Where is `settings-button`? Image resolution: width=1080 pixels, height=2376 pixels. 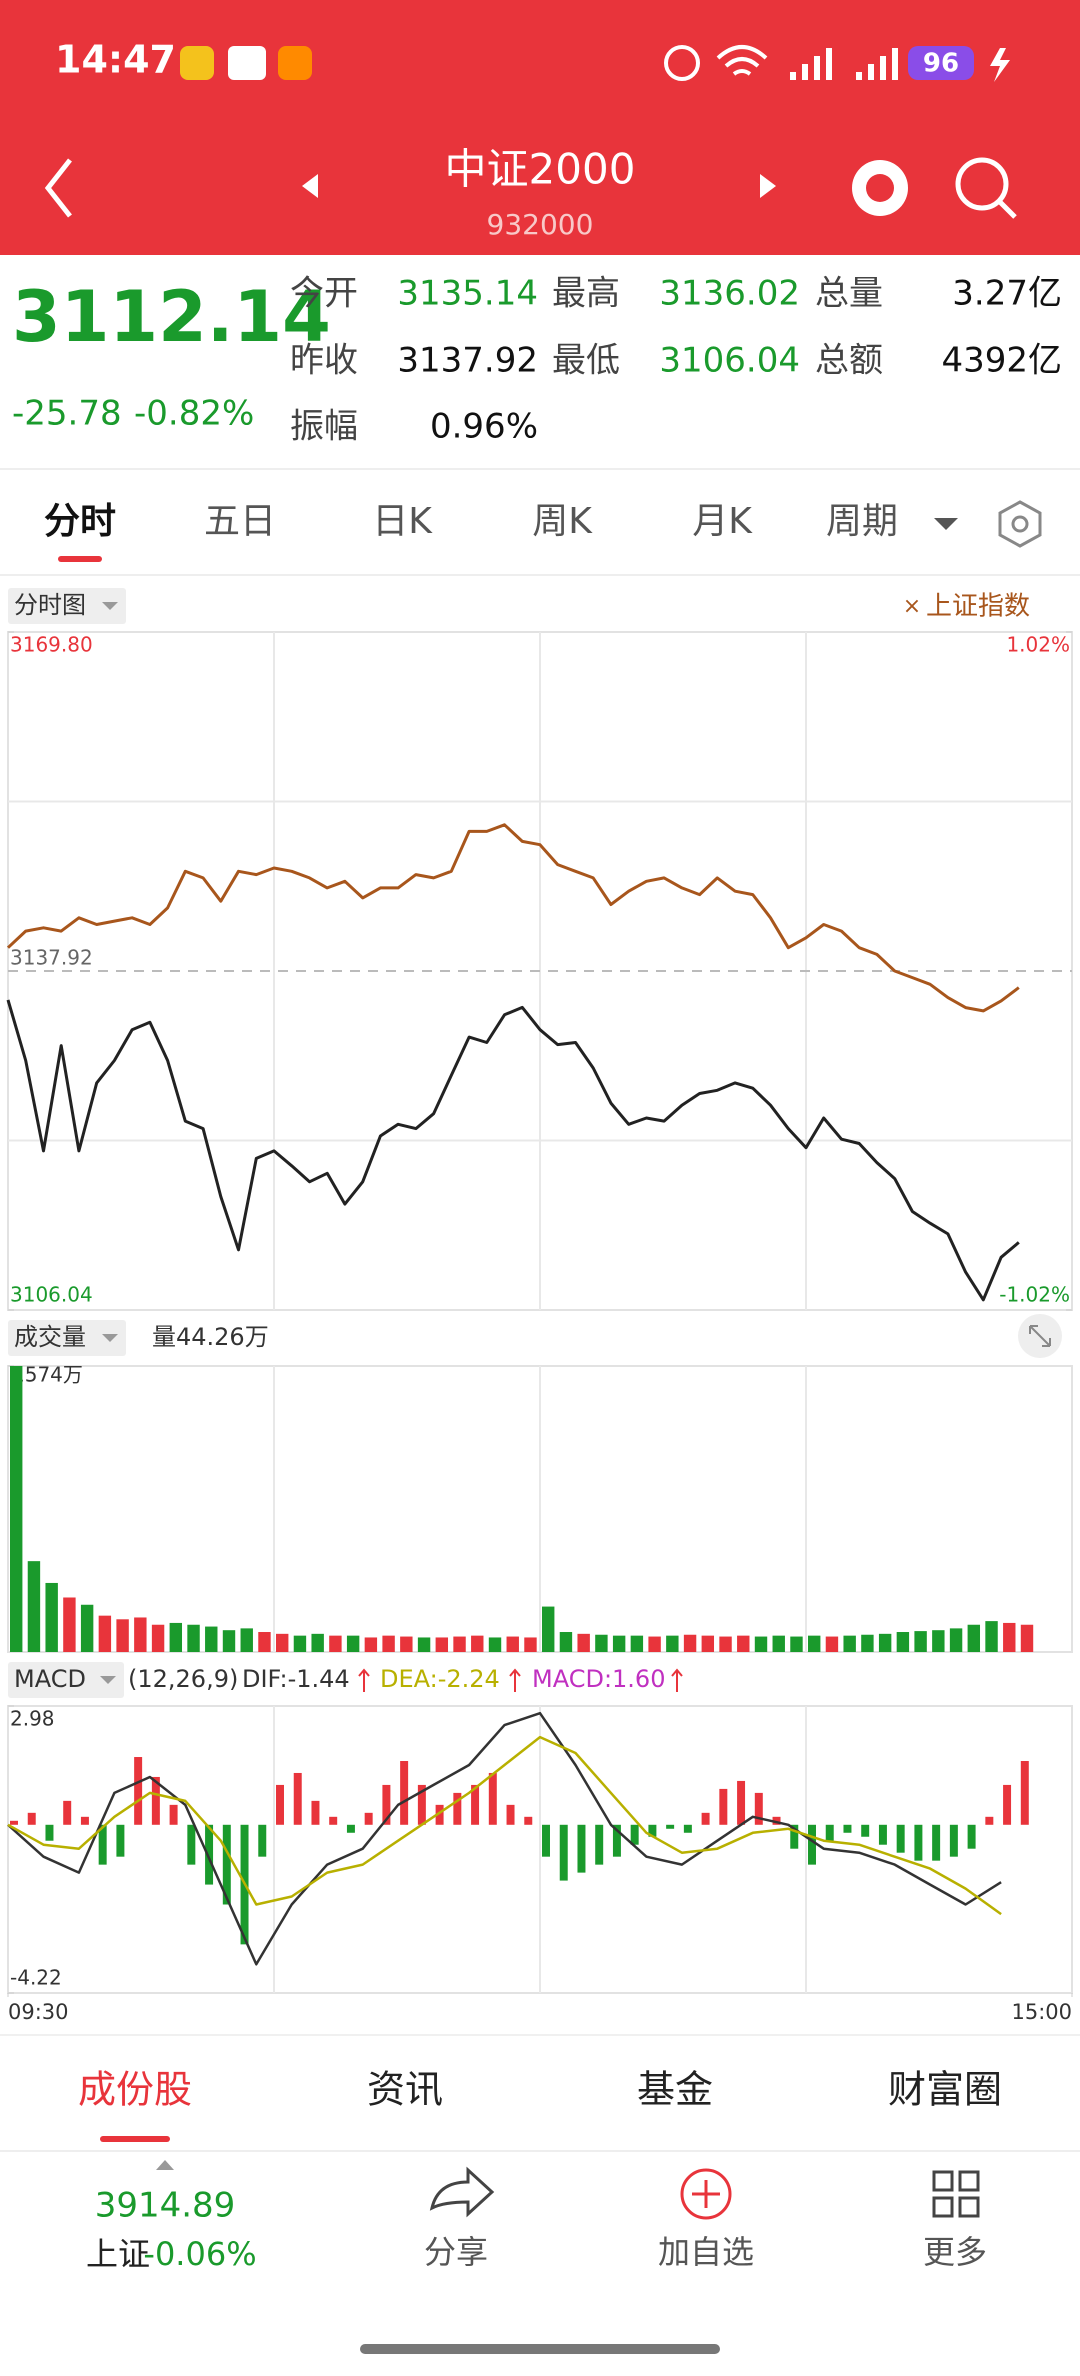
settings-button is located at coordinates (1020, 524).